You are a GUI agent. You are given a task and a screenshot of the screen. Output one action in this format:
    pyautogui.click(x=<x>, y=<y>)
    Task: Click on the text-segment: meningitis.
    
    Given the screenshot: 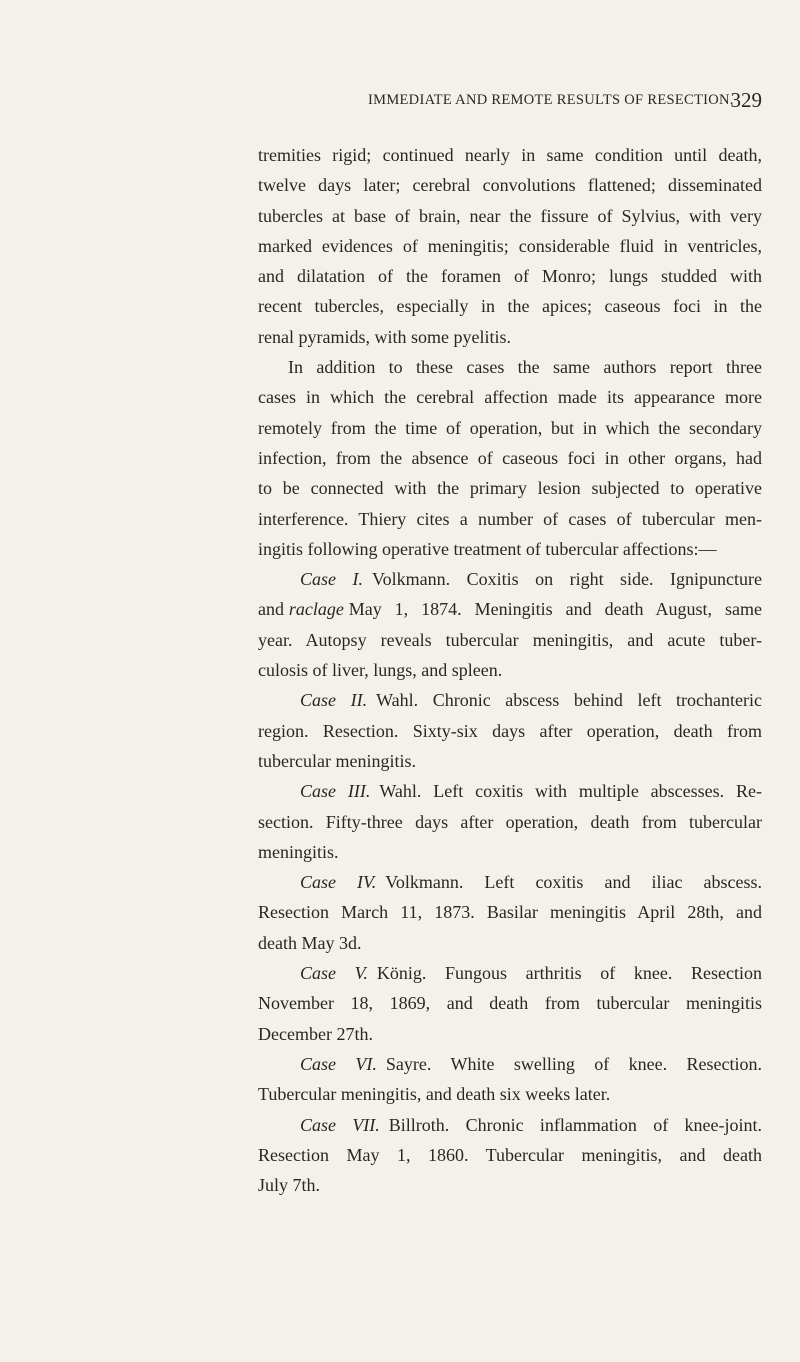 What is the action you would take?
    pyautogui.click(x=298, y=851)
    